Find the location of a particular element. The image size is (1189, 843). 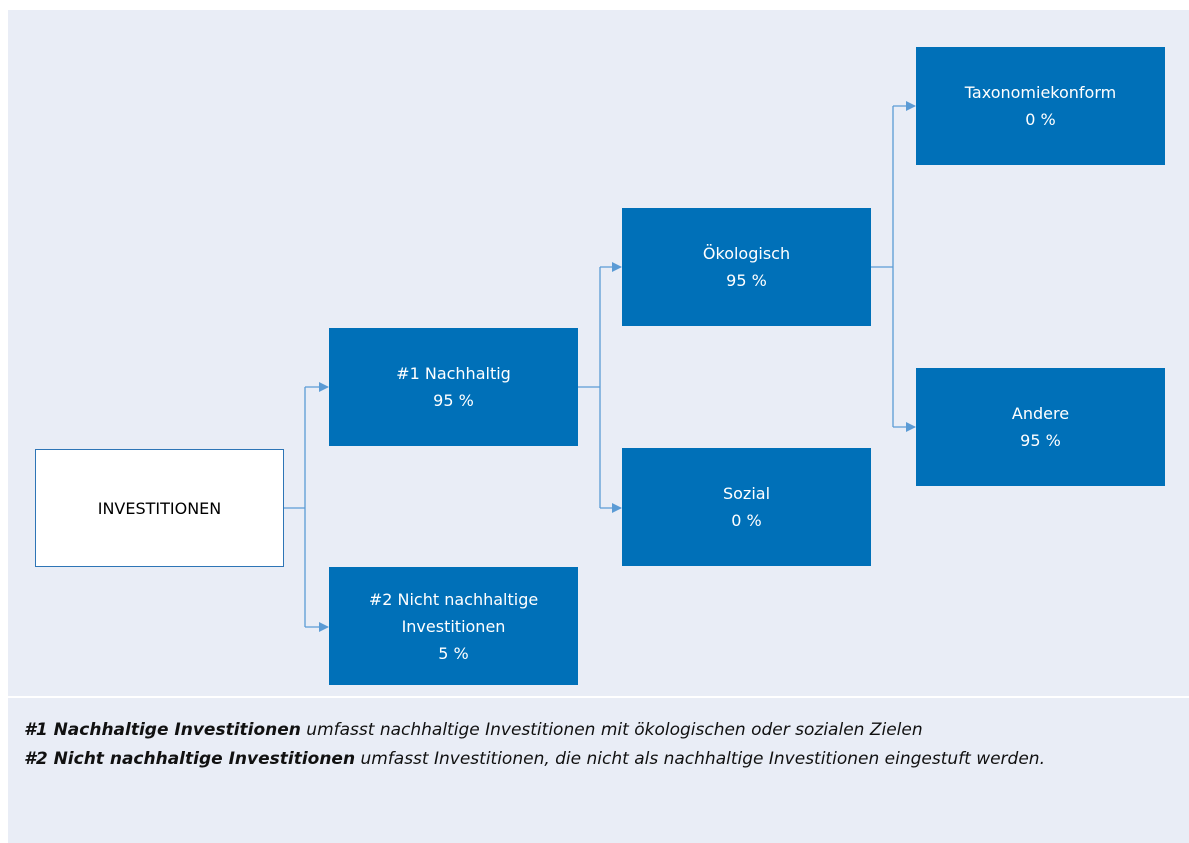

node-label: Sozial is located at coordinates (746, 493).